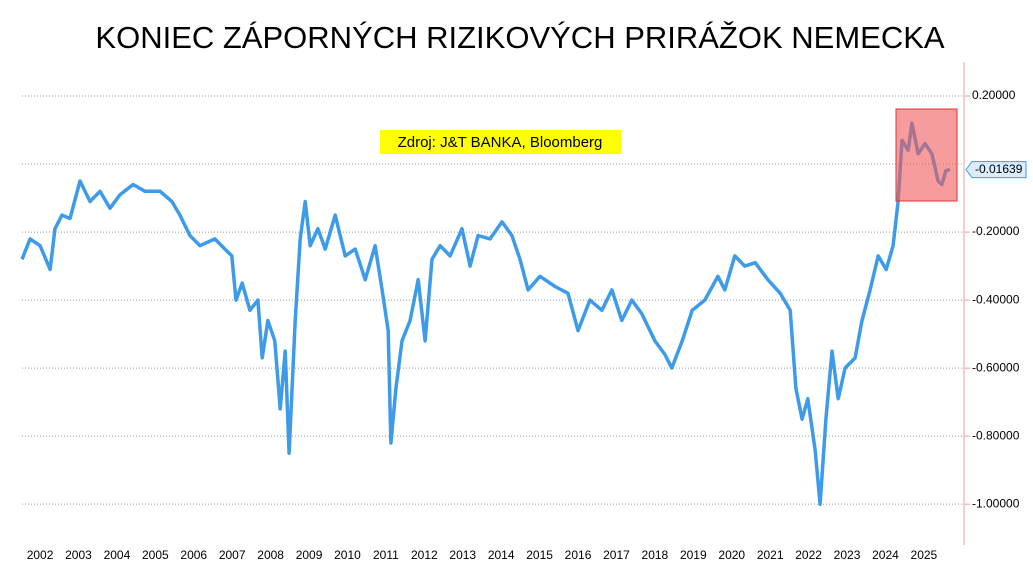 This screenshot has width=1033, height=564. What do you see at coordinates (462, 555) in the screenshot?
I see `x-tick-label: 2013` at bounding box center [462, 555].